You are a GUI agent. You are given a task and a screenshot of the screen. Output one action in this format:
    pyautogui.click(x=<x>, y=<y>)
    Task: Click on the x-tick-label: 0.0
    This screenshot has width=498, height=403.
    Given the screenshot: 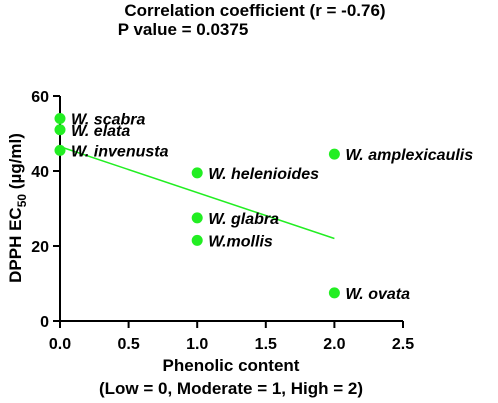 What is the action you would take?
    pyautogui.click(x=60, y=344)
    